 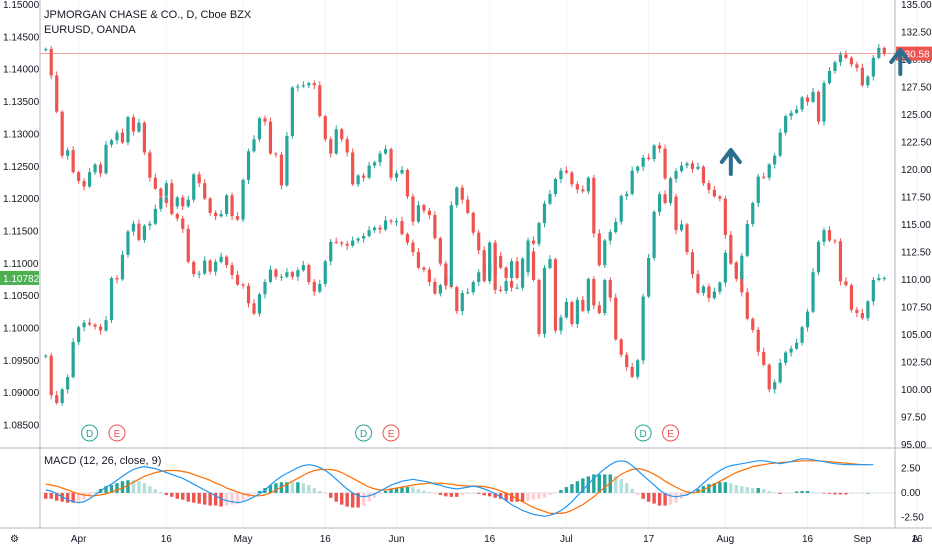 I want to click on left-axis-tick: 1.10000, so click(x=21, y=329).